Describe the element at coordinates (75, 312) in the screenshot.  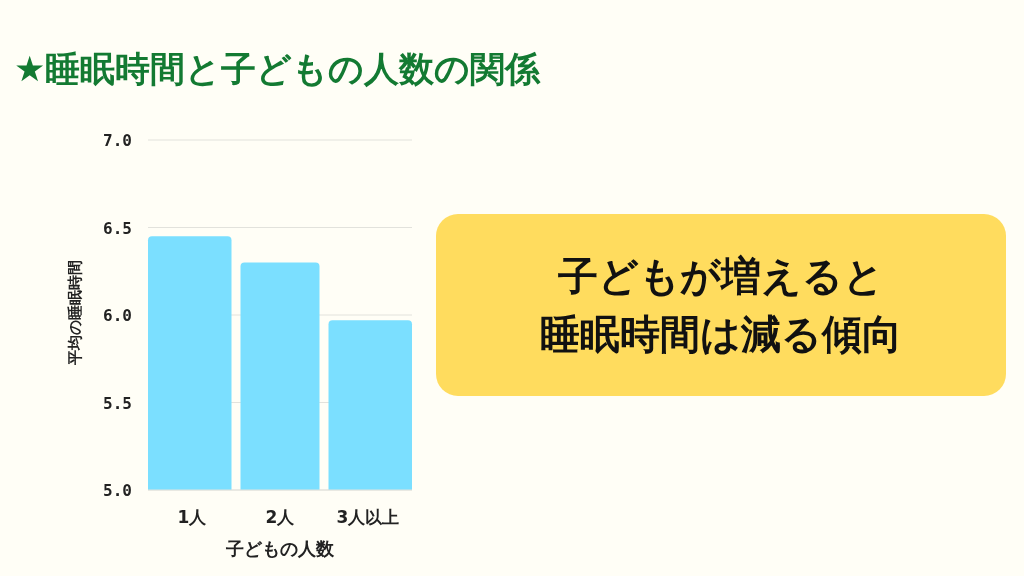
I see `y-axis-title: 平均の睡眠時間` at that location.